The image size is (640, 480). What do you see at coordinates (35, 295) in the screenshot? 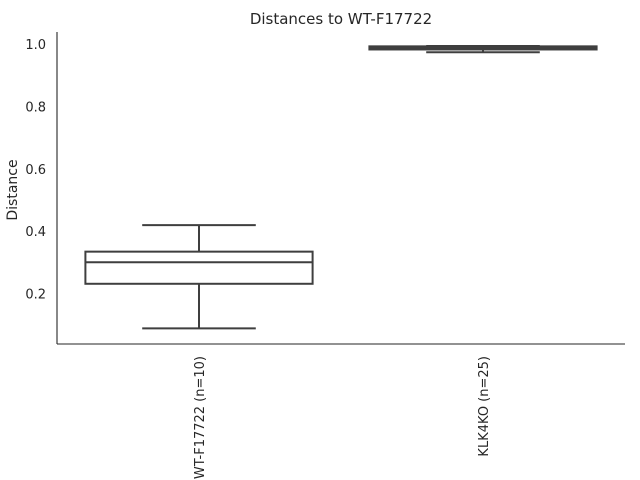
I see `y-tick-label: 0.2` at bounding box center [35, 295].